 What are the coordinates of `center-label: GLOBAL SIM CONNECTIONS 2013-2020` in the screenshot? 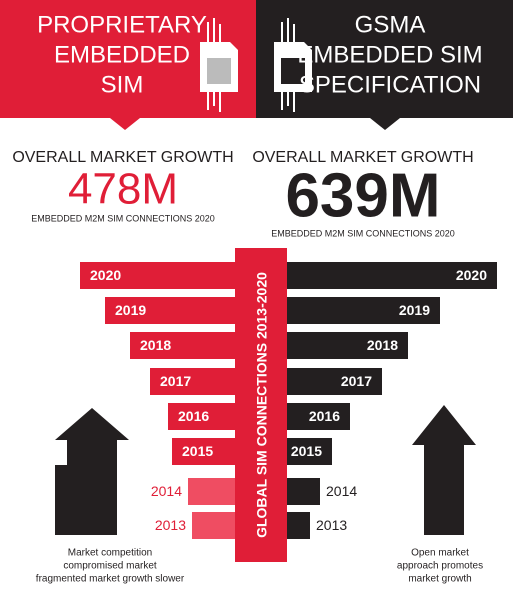 It's located at (262, 405).